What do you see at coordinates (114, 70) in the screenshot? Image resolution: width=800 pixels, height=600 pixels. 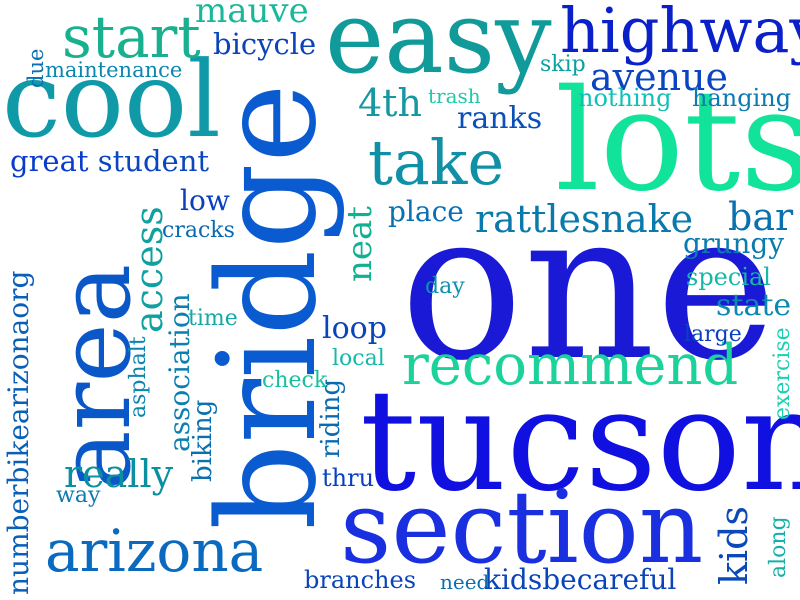 I see `word-maintenance: maintenance` at bounding box center [114, 70].